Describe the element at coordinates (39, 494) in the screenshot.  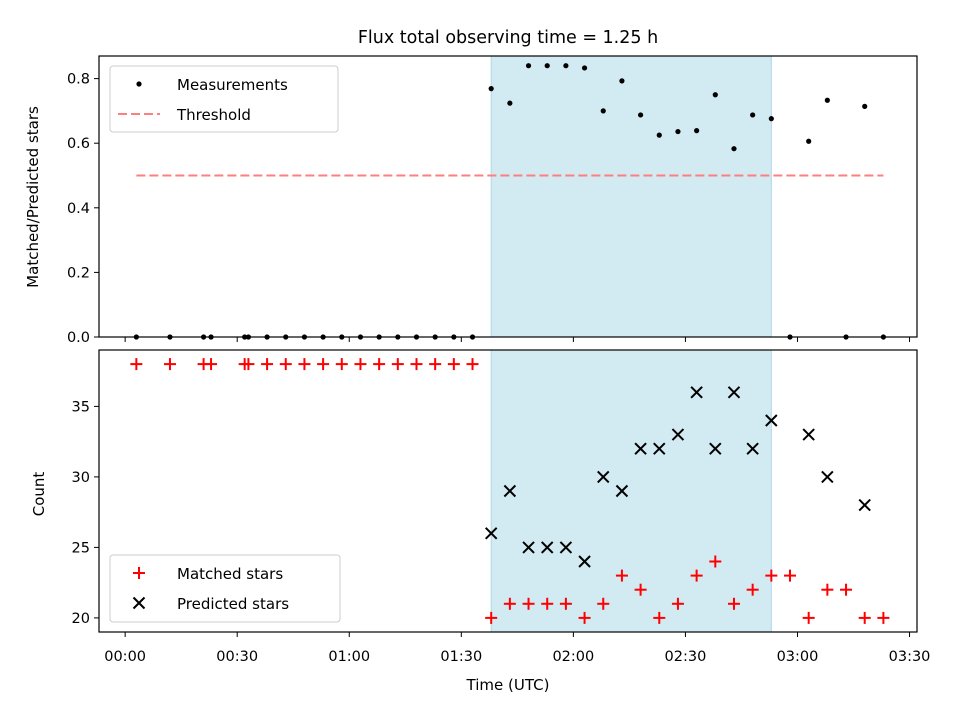
I see `bottom-y-axis-label: Count` at that location.